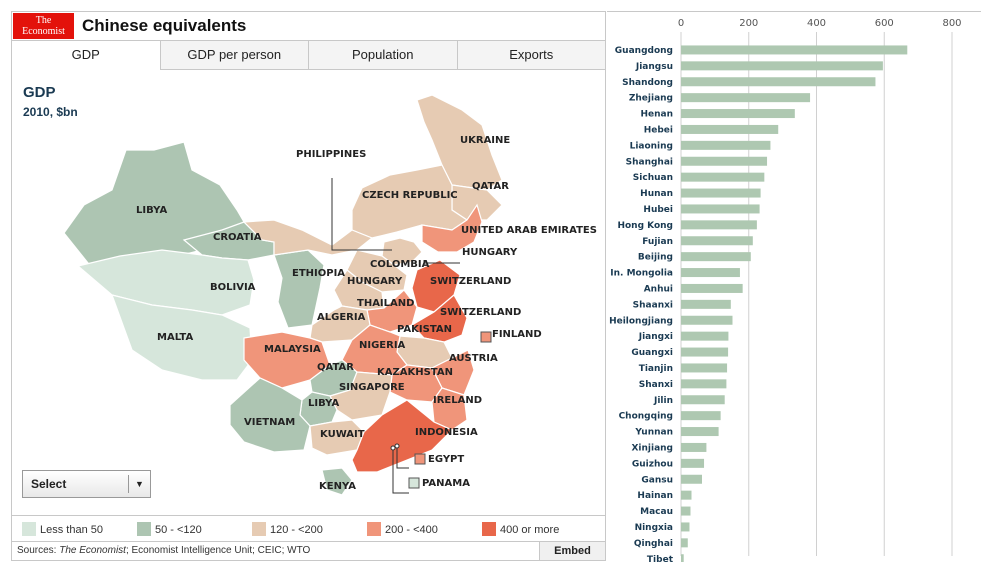  What do you see at coordinates (446, 459) in the screenshot?
I see `map-region-label: EGYPT` at bounding box center [446, 459].